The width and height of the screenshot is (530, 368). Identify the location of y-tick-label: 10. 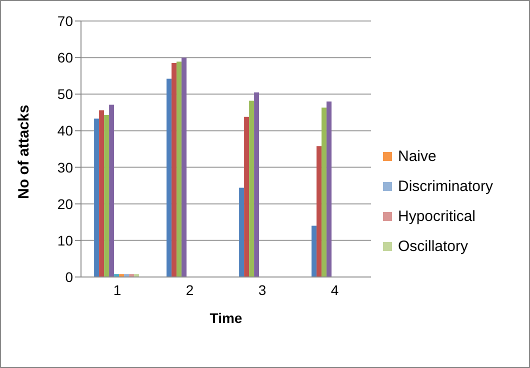
(65, 240).